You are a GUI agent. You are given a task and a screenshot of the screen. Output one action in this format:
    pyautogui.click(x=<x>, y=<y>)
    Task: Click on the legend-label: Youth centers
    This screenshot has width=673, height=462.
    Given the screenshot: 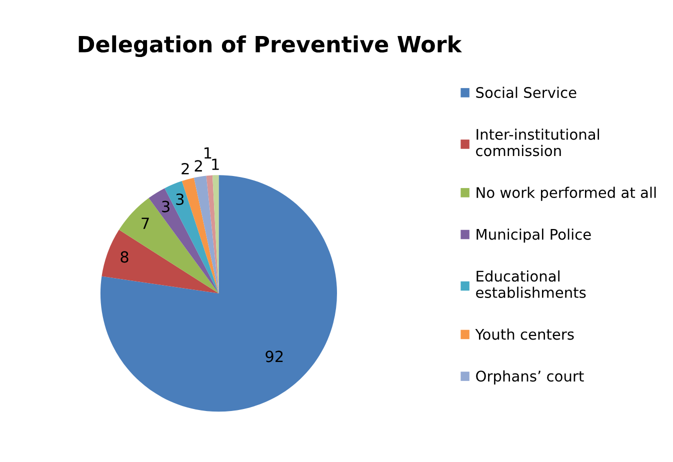 What is the action you would take?
    pyautogui.click(x=524, y=334)
    